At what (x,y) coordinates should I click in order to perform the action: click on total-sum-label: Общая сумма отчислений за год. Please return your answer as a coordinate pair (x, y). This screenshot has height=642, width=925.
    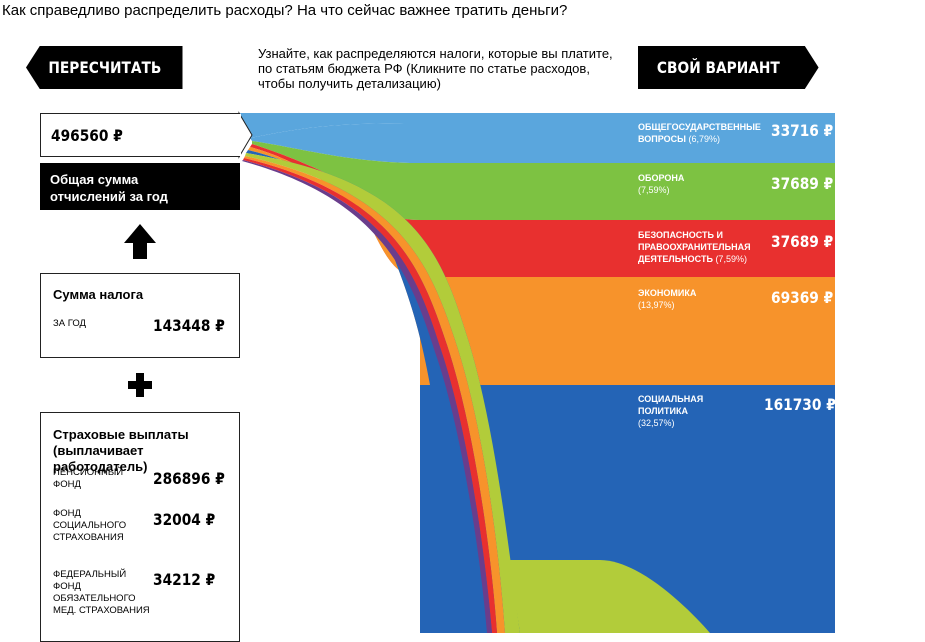
    Looking at the image, I should click on (140, 186).